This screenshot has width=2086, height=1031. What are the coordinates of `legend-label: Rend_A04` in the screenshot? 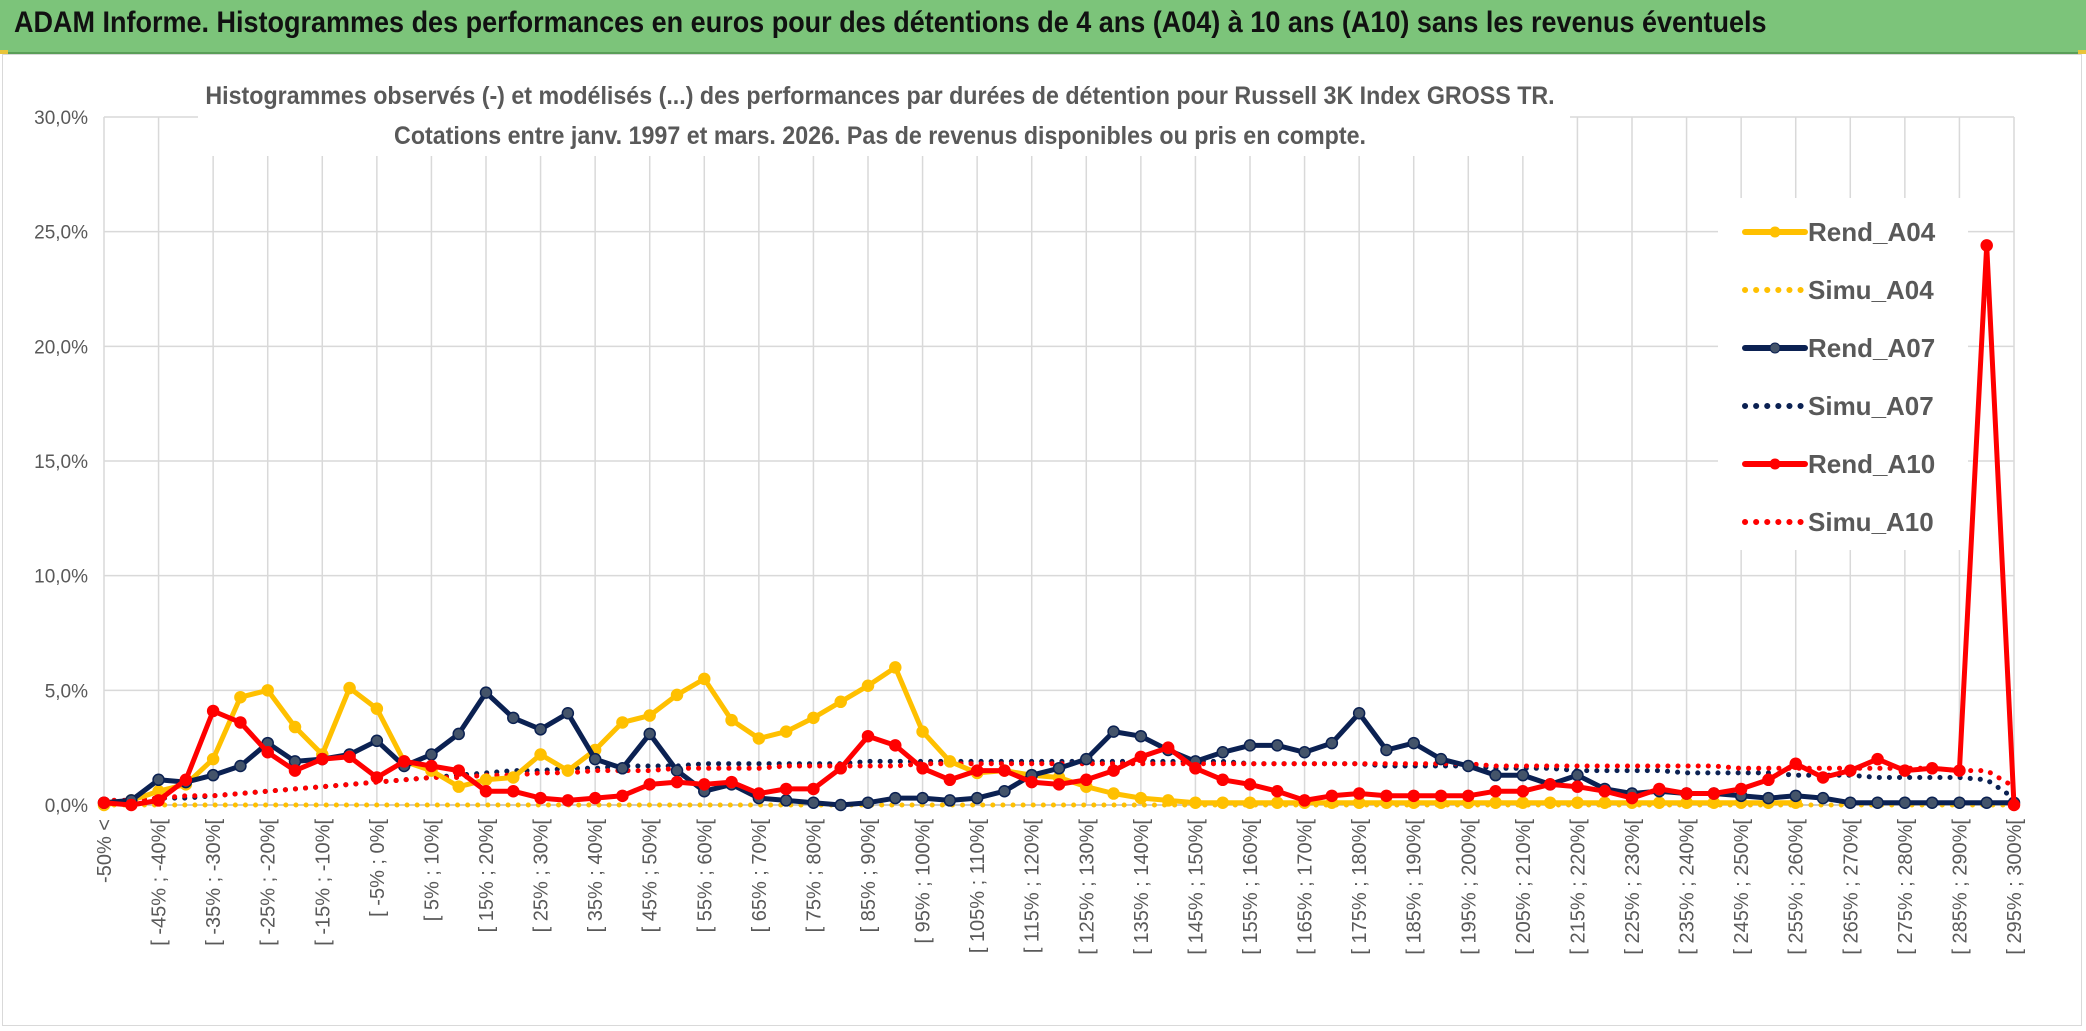 It's located at (1872, 232).